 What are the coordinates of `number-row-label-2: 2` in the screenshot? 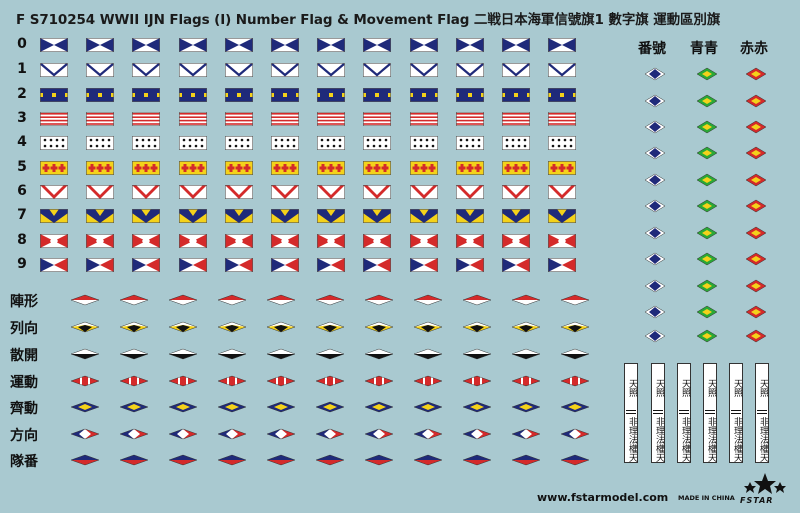 It's located at (22, 94).